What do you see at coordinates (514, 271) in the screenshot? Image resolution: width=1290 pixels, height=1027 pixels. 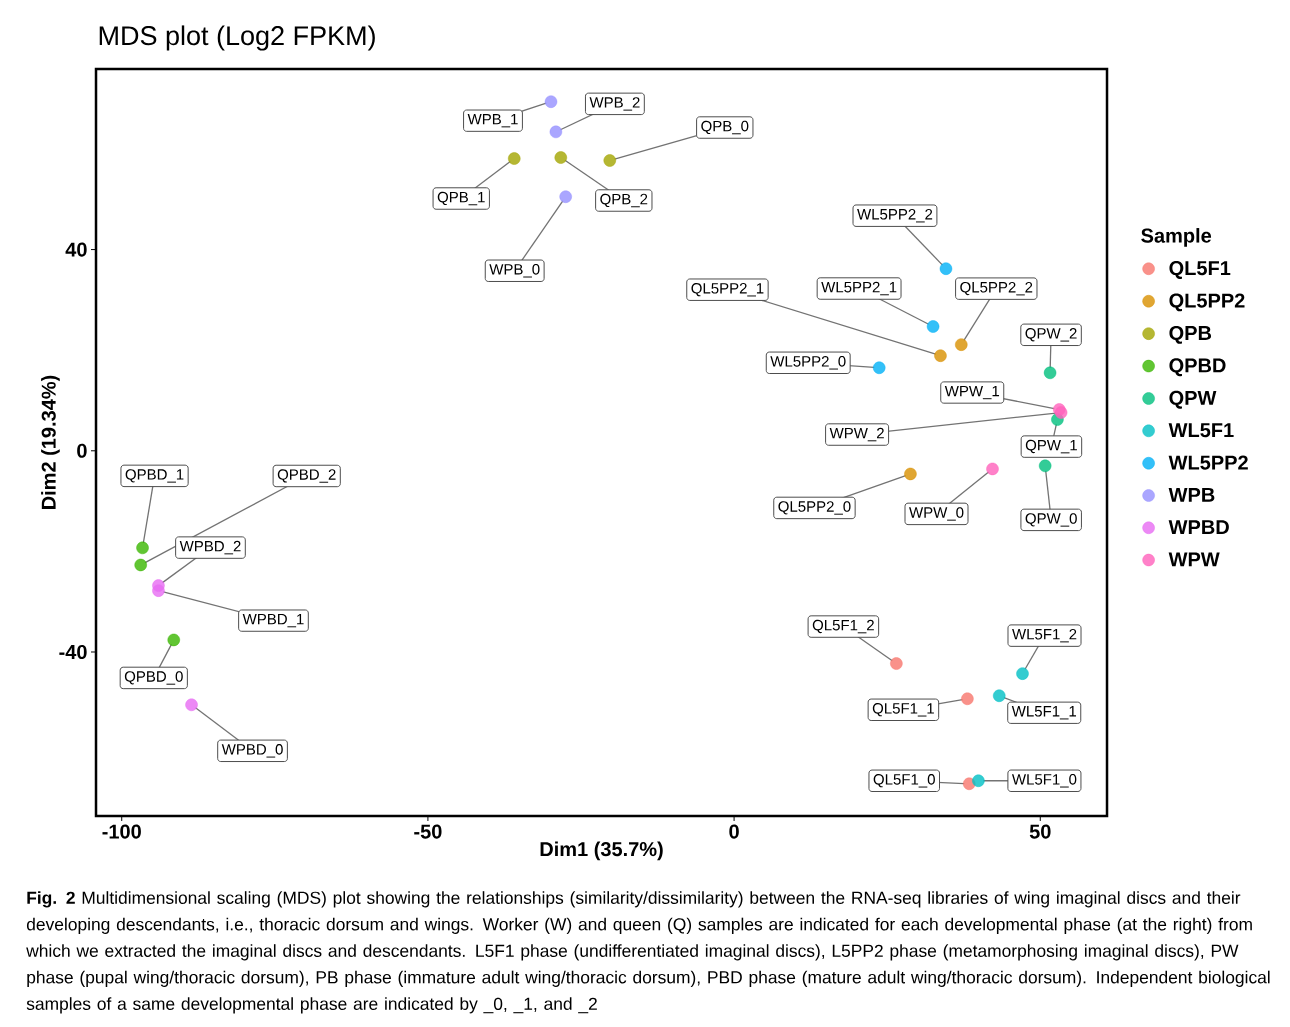 I see `annotation: WPB_0` at bounding box center [514, 271].